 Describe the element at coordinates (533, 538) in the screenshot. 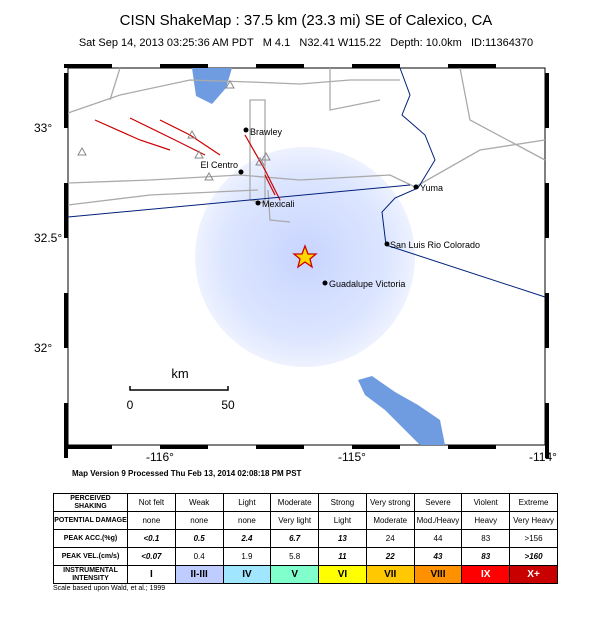

I see `cell: >156` at that location.